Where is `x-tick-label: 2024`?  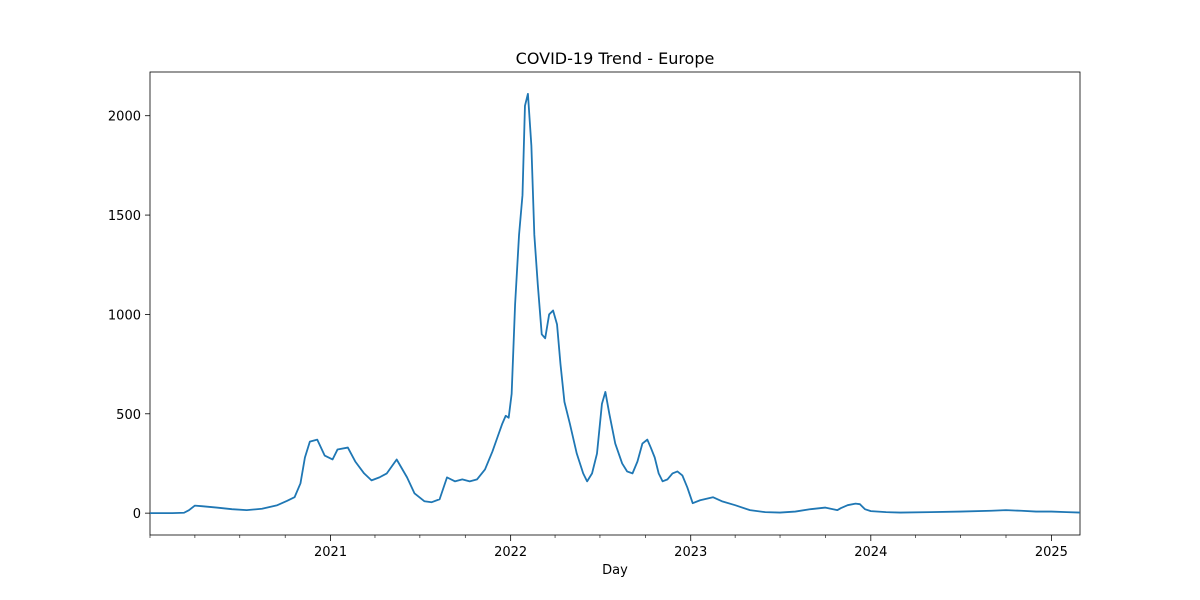
x-tick-label: 2024 is located at coordinates (870, 552).